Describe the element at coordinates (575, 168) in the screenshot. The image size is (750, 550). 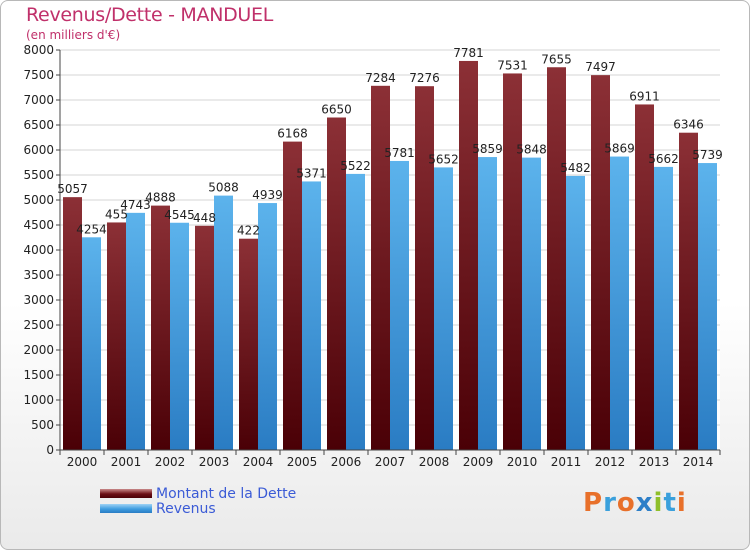
I see `data-label-revenus: 5482` at that location.